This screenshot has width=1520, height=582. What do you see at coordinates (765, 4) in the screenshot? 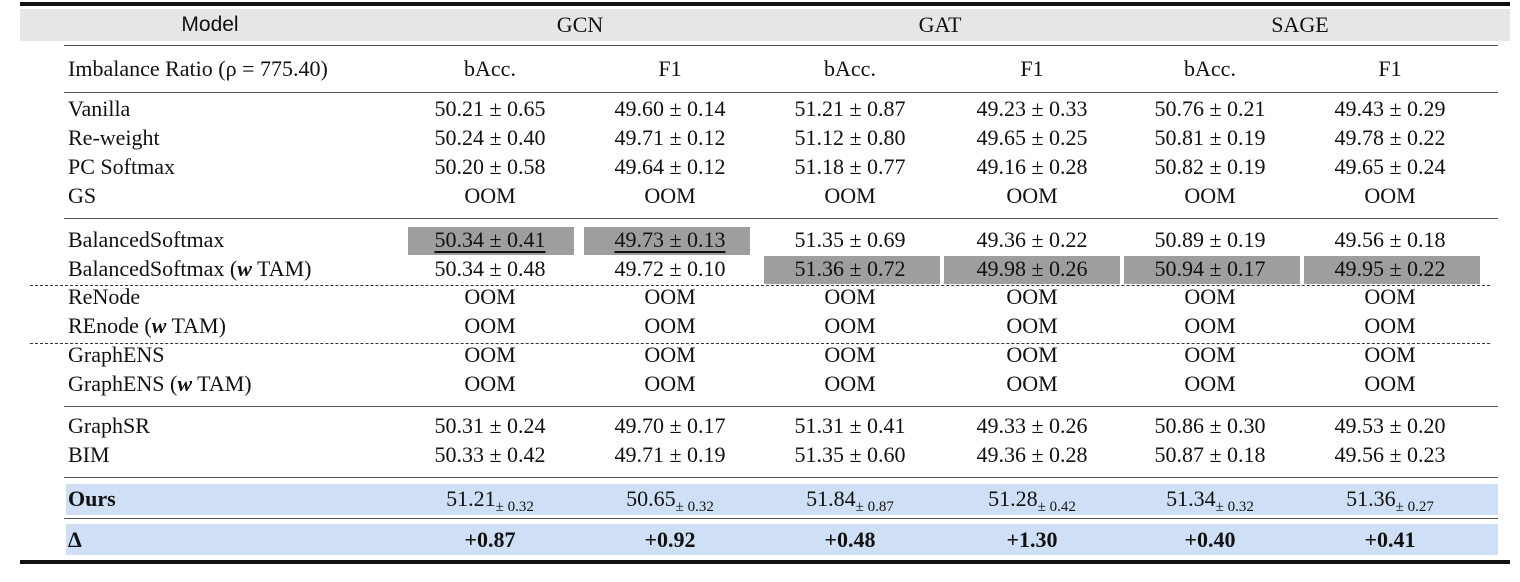
I see `top-rule` at bounding box center [765, 4].